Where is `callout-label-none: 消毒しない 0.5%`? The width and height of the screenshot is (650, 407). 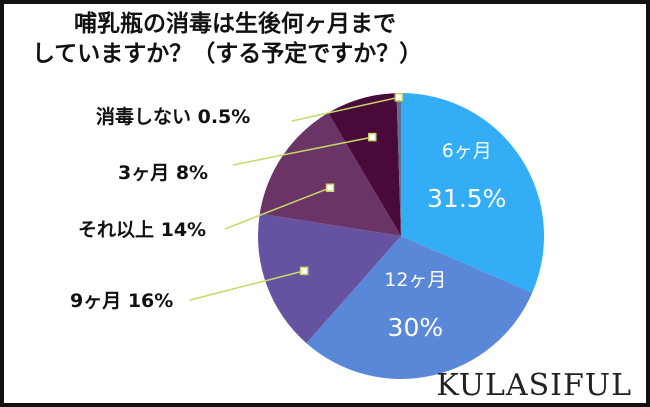 callout-label-none: 消毒しない 0.5% is located at coordinates (173, 117).